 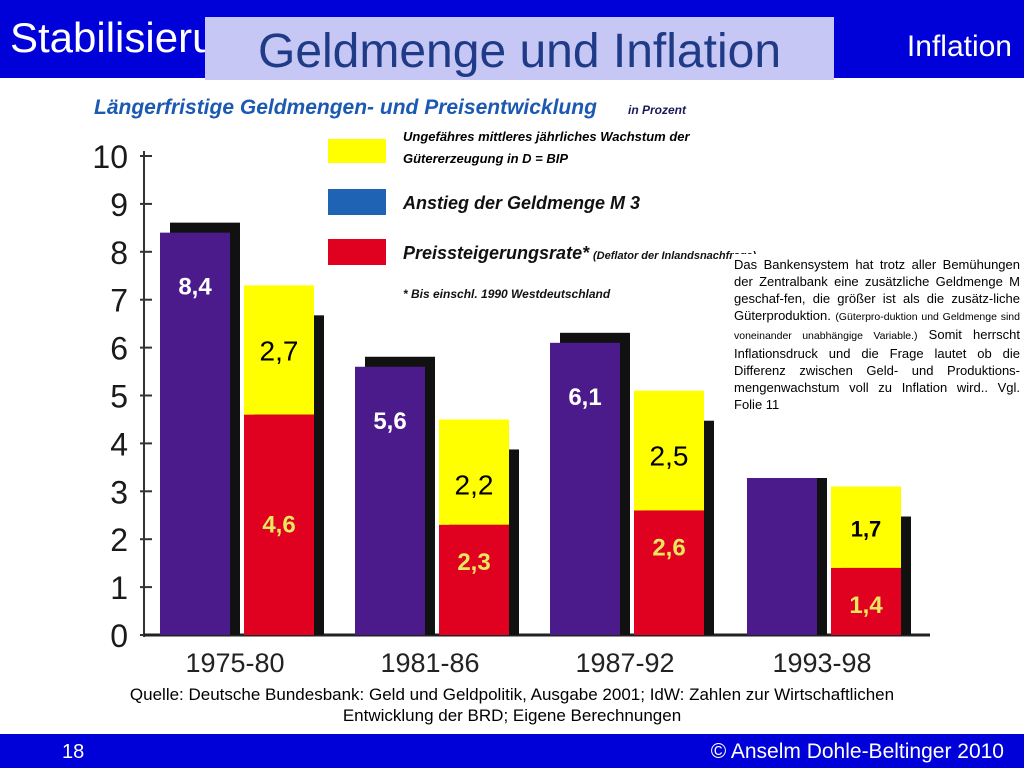 What do you see at coordinates (73, 752) in the screenshot?
I see `slide-number: 18` at bounding box center [73, 752].